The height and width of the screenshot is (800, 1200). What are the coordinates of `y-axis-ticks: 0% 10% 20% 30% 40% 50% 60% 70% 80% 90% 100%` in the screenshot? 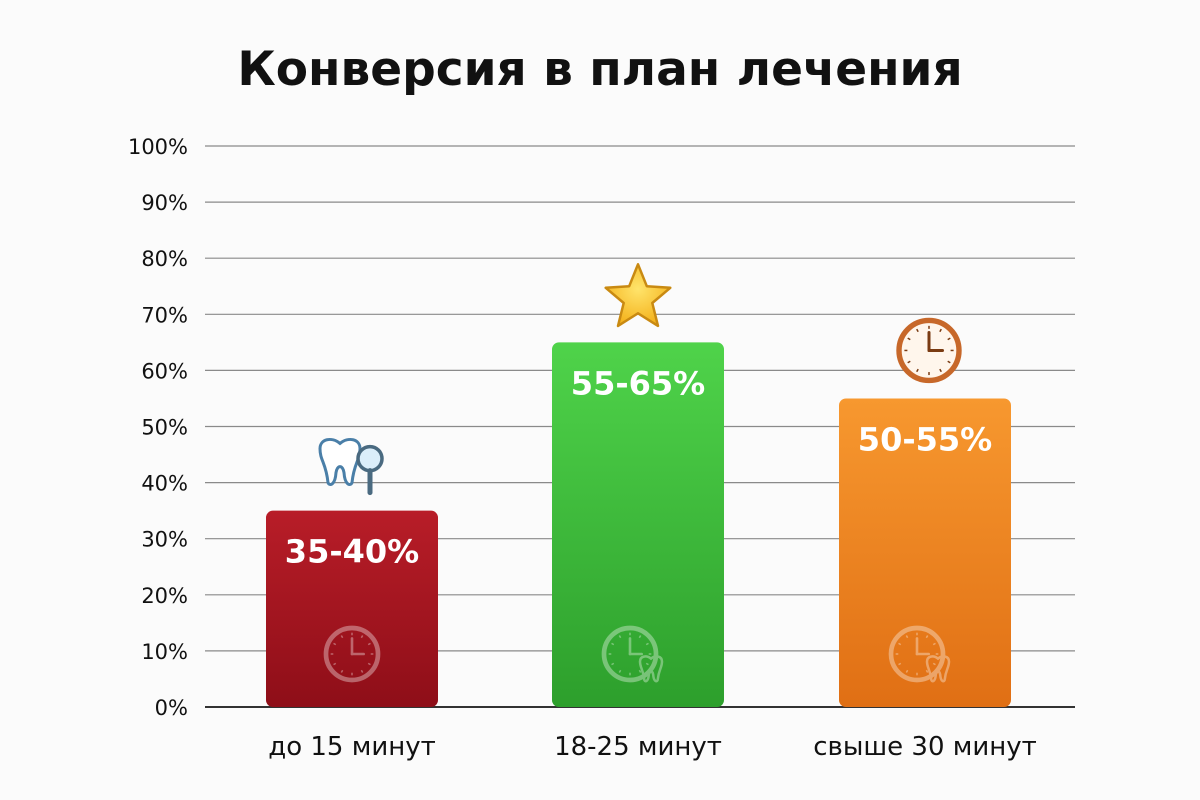 It's located at (158, 427).